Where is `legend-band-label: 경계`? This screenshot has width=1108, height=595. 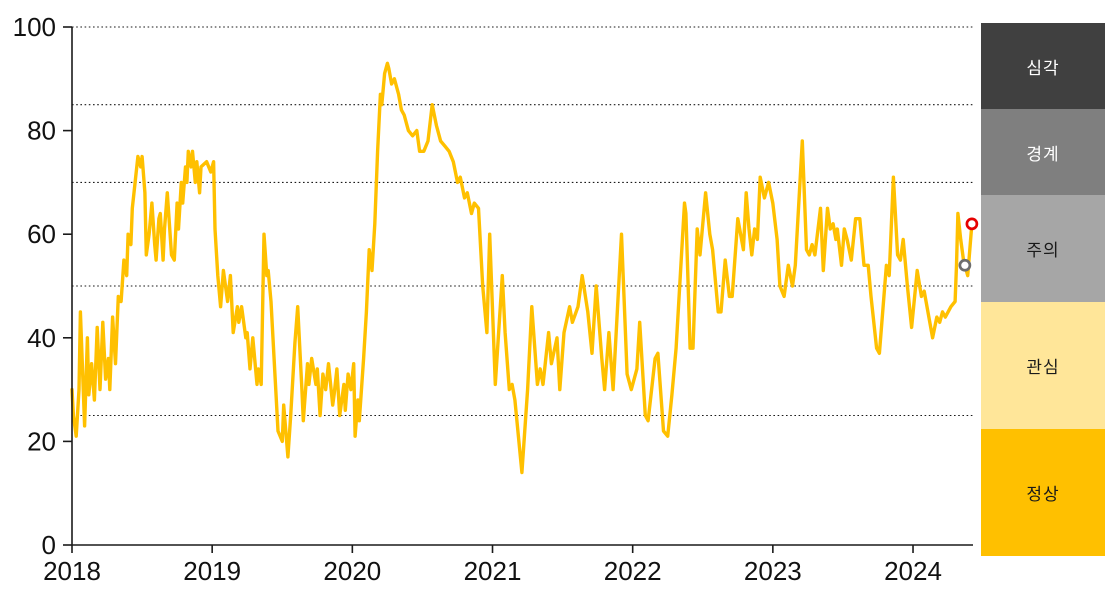
legend-band-label: 경계 is located at coordinates (1043, 154).